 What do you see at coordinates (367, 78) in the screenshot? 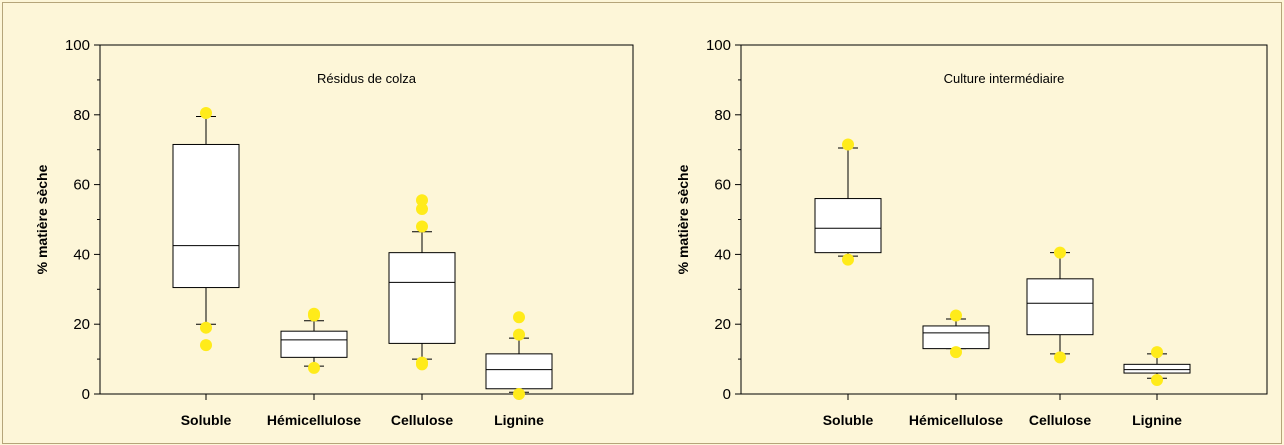
I see `chart-title: Résidus de colza` at bounding box center [367, 78].